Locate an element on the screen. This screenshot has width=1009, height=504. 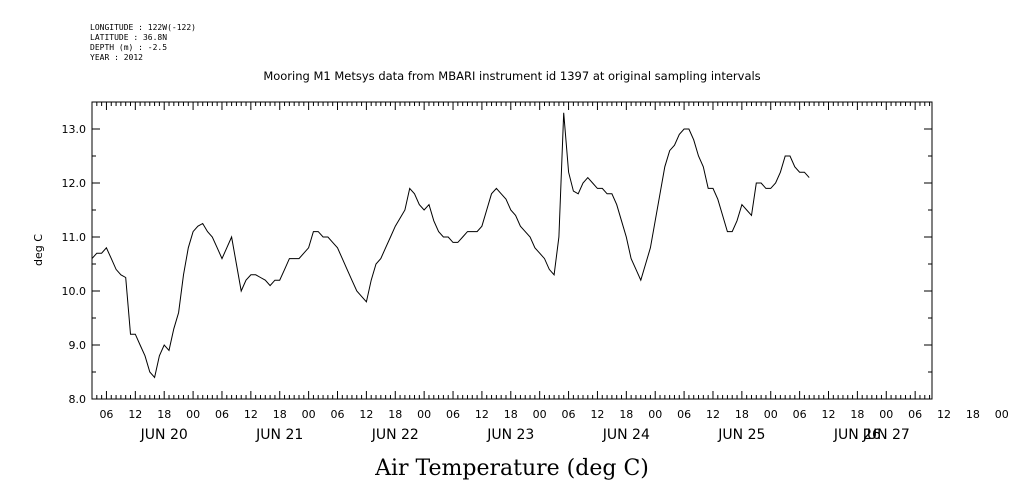
x-day-label: JUN 27 is located at coordinates (886, 435).